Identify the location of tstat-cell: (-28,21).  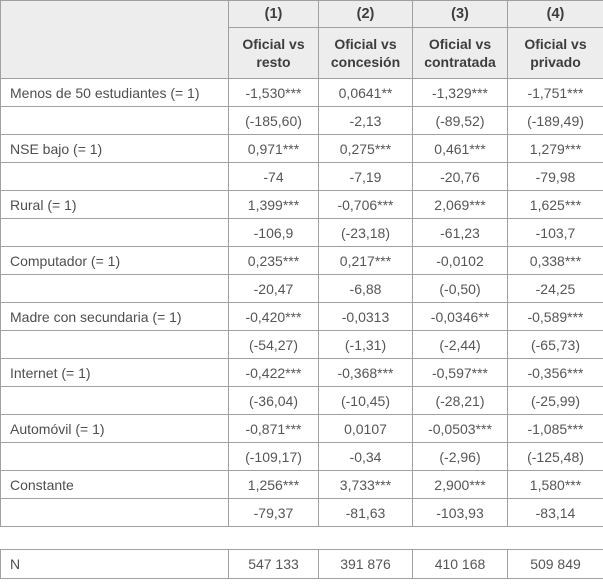
(460, 400).